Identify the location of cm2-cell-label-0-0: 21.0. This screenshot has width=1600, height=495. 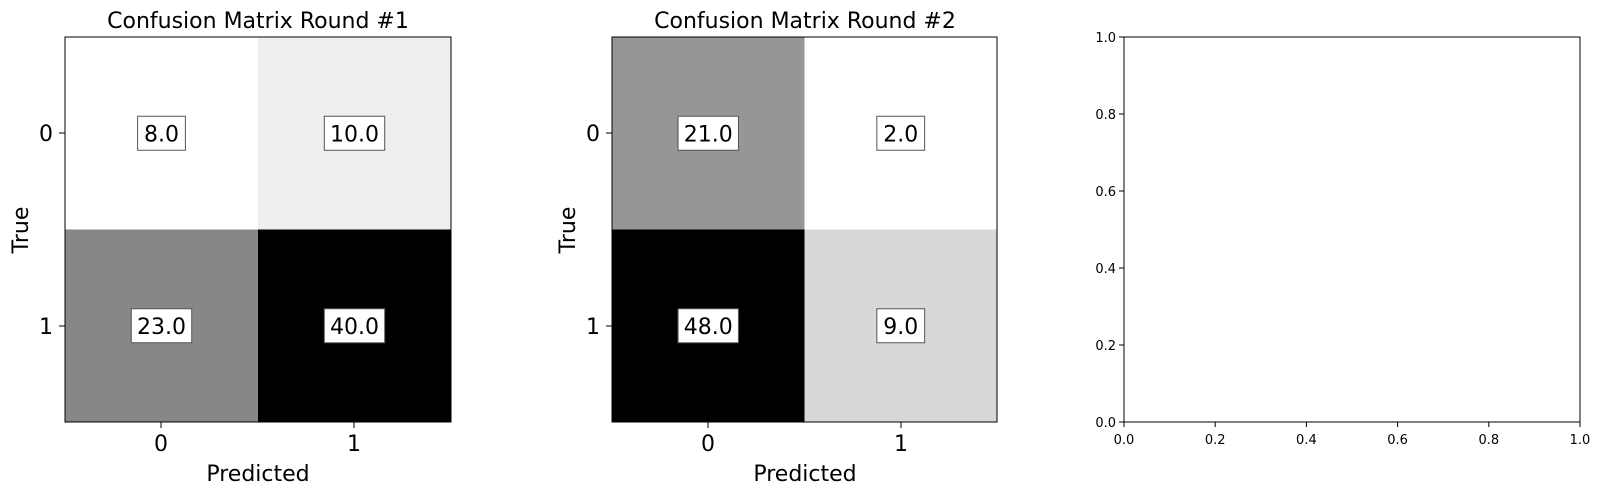
(708, 134).